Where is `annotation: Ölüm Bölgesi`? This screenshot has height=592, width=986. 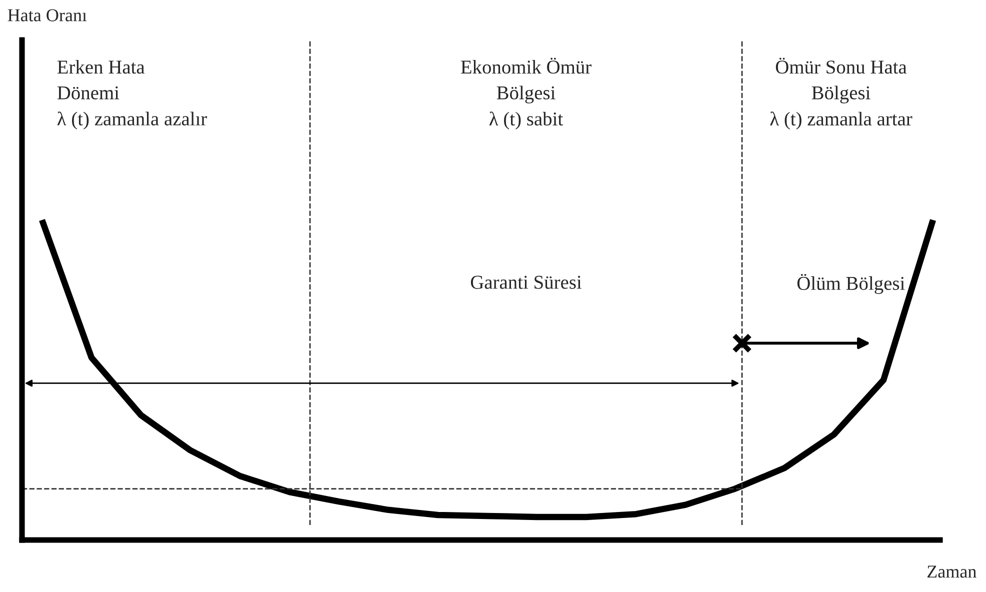
annotation: Ölüm Bölgesi is located at coordinates (851, 284).